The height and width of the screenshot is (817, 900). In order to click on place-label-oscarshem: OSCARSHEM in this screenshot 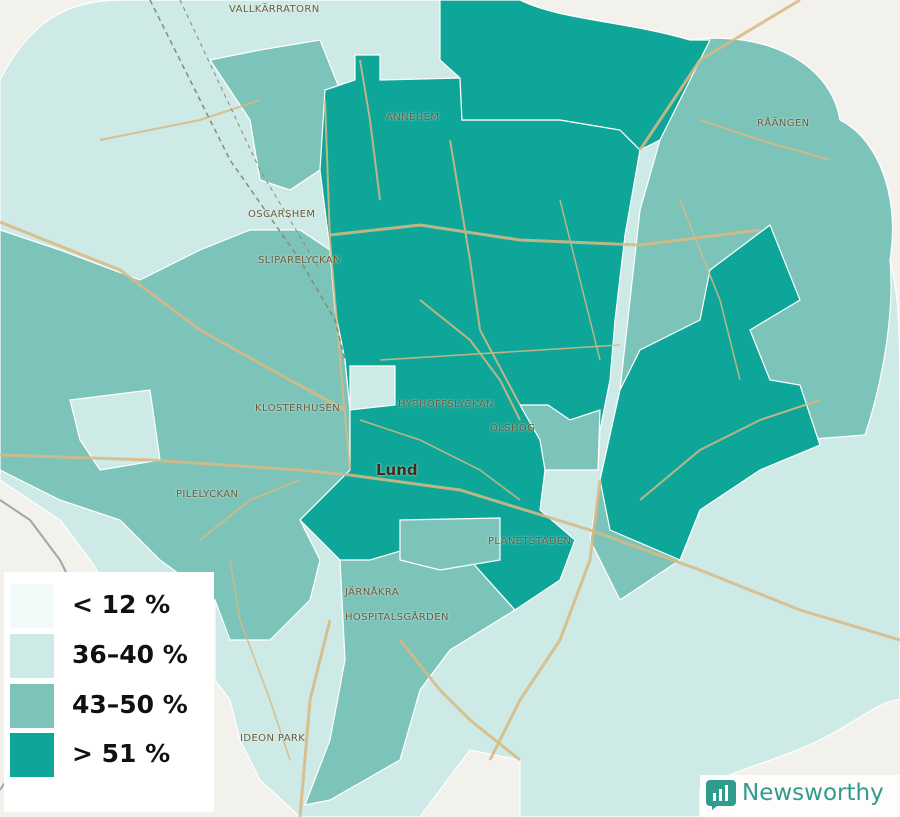, I will do `click(282, 214)`.